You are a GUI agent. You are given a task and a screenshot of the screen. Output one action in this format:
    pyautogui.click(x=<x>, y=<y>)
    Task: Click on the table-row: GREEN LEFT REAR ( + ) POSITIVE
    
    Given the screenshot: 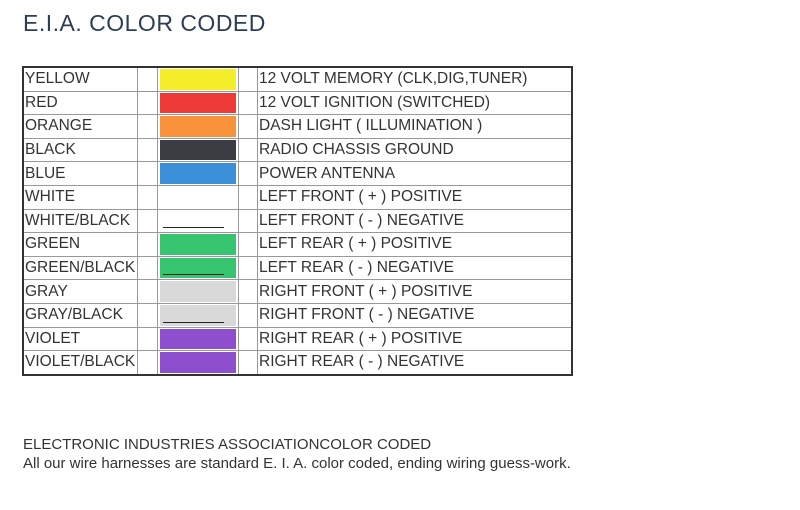 What is the action you would take?
    pyautogui.click(x=297, y=244)
    